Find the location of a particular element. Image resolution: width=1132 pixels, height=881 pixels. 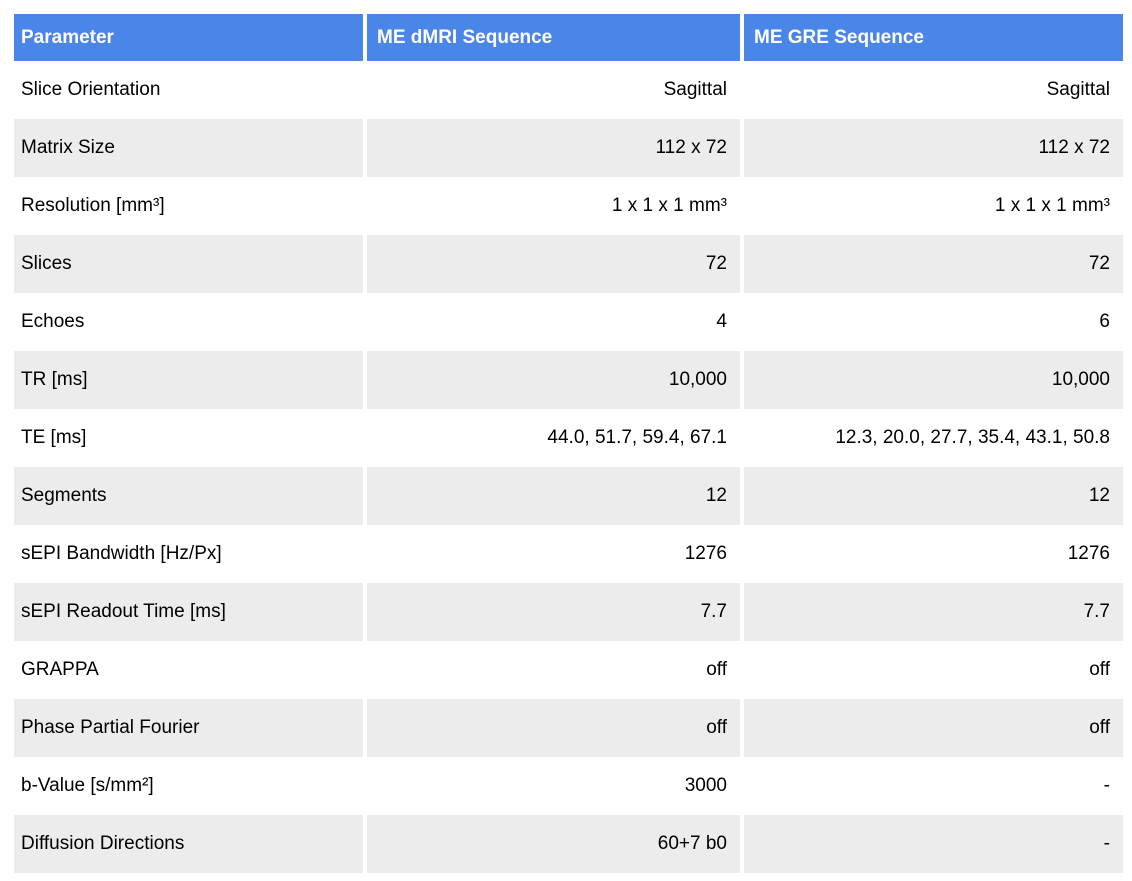

dmri-value-cell: Sagittal is located at coordinates (551, 90).